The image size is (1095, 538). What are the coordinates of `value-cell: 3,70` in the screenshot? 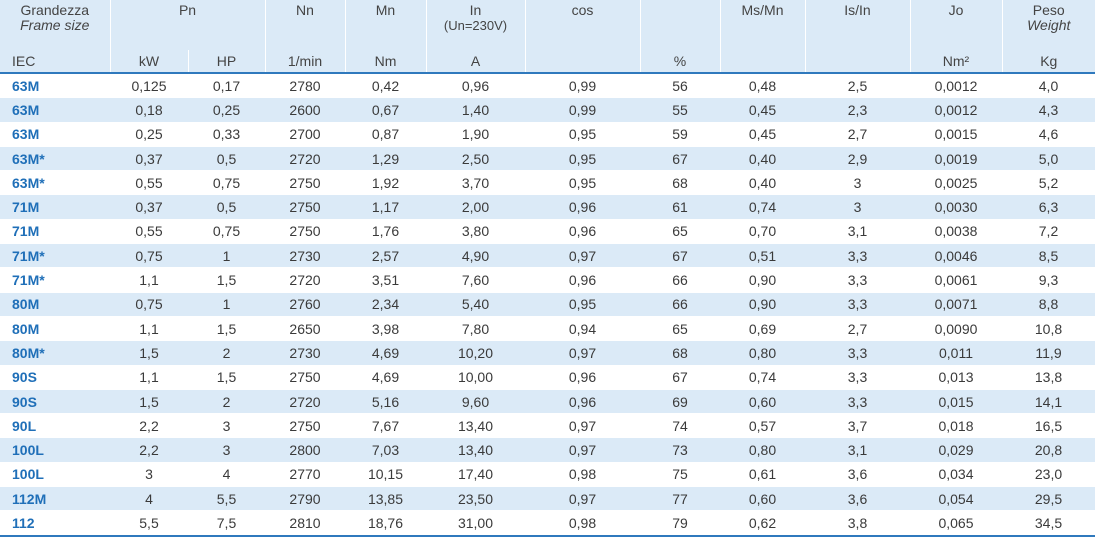 It's located at (475, 183).